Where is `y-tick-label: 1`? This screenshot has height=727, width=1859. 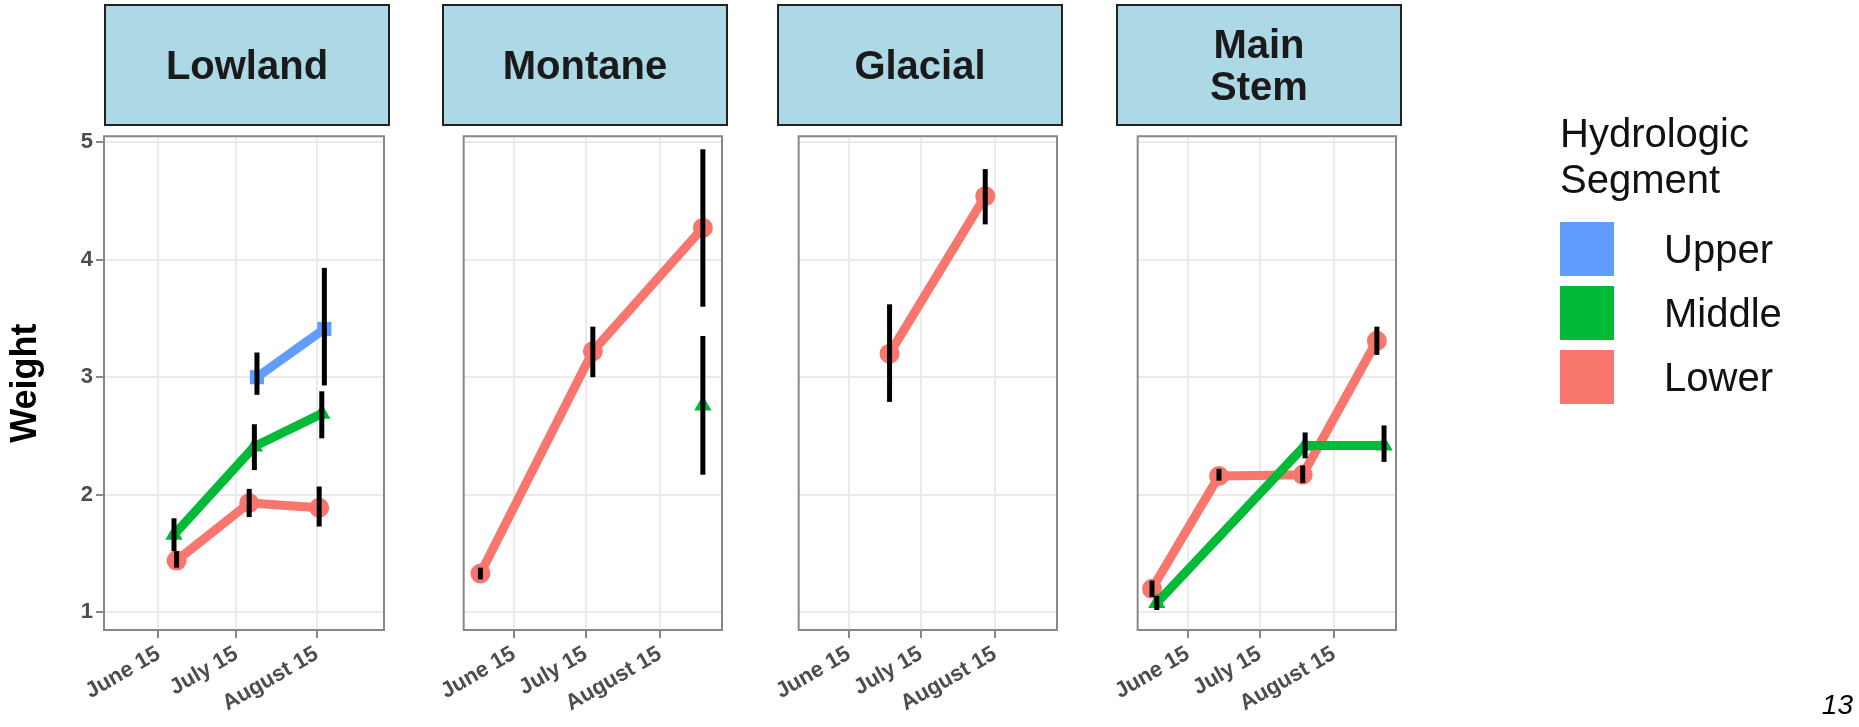
y-tick-label: 1 is located at coordinates (86, 611).